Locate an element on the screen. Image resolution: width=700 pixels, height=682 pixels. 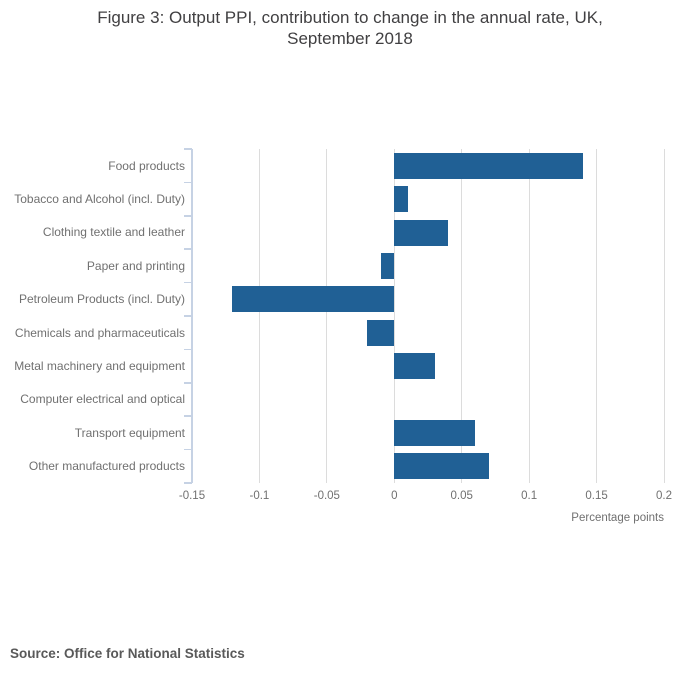
x-axis-title: Percentage points is located at coordinates (617, 518).